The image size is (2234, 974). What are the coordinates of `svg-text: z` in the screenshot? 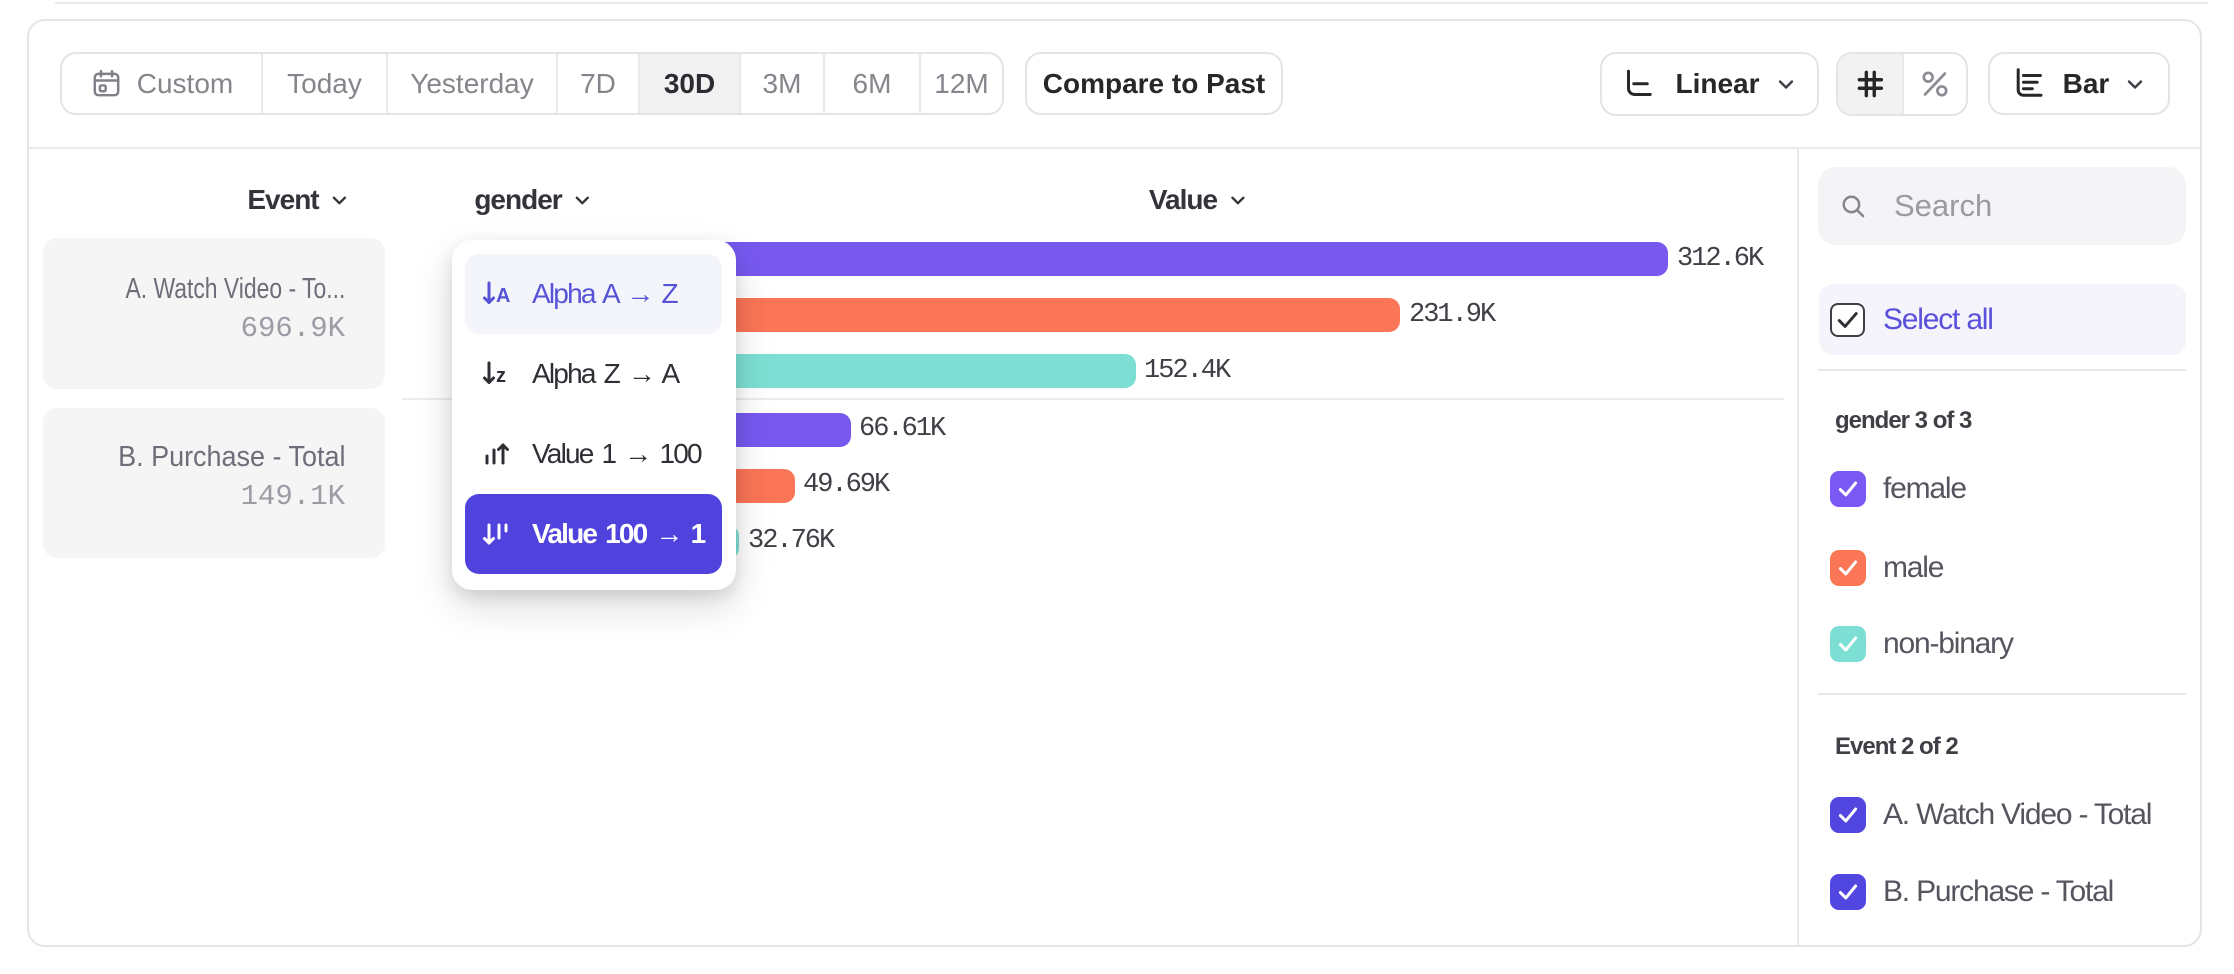 It's located at (501, 376).